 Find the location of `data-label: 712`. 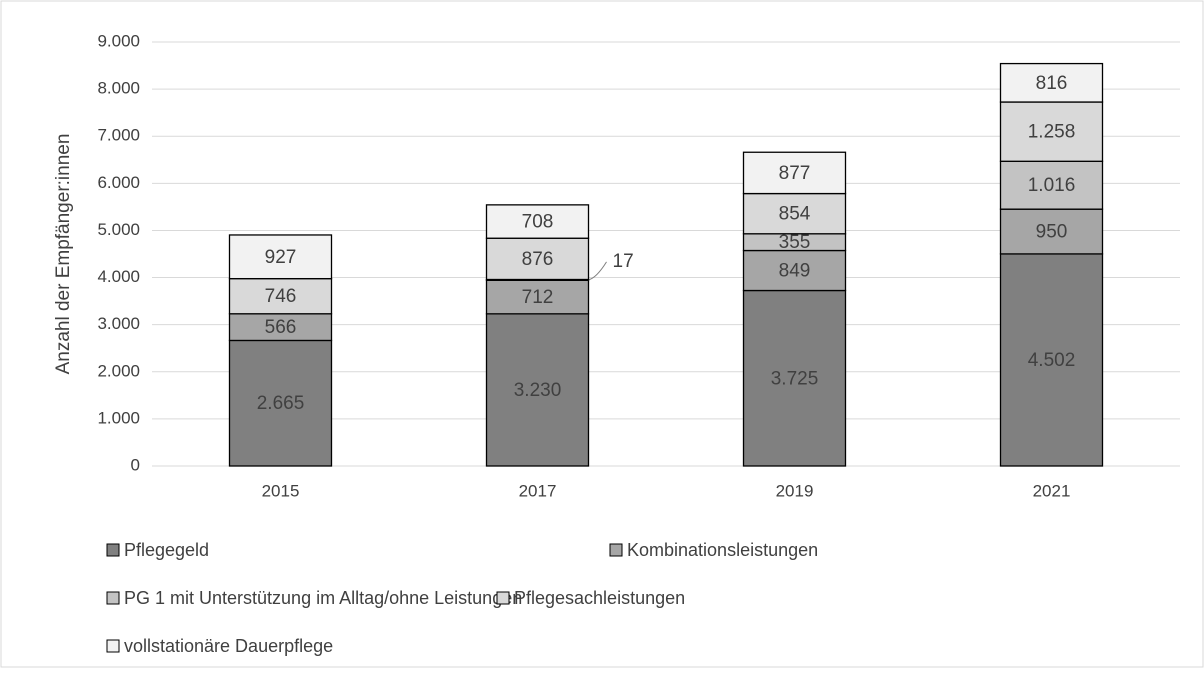

data-label: 712 is located at coordinates (538, 297).